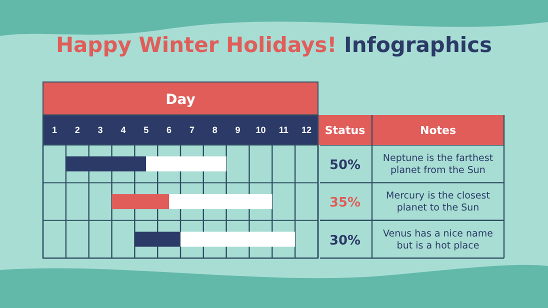 This screenshot has height=308, width=548. Describe the element at coordinates (123, 130) in the screenshot. I see `x-tick-label: 4` at that location.